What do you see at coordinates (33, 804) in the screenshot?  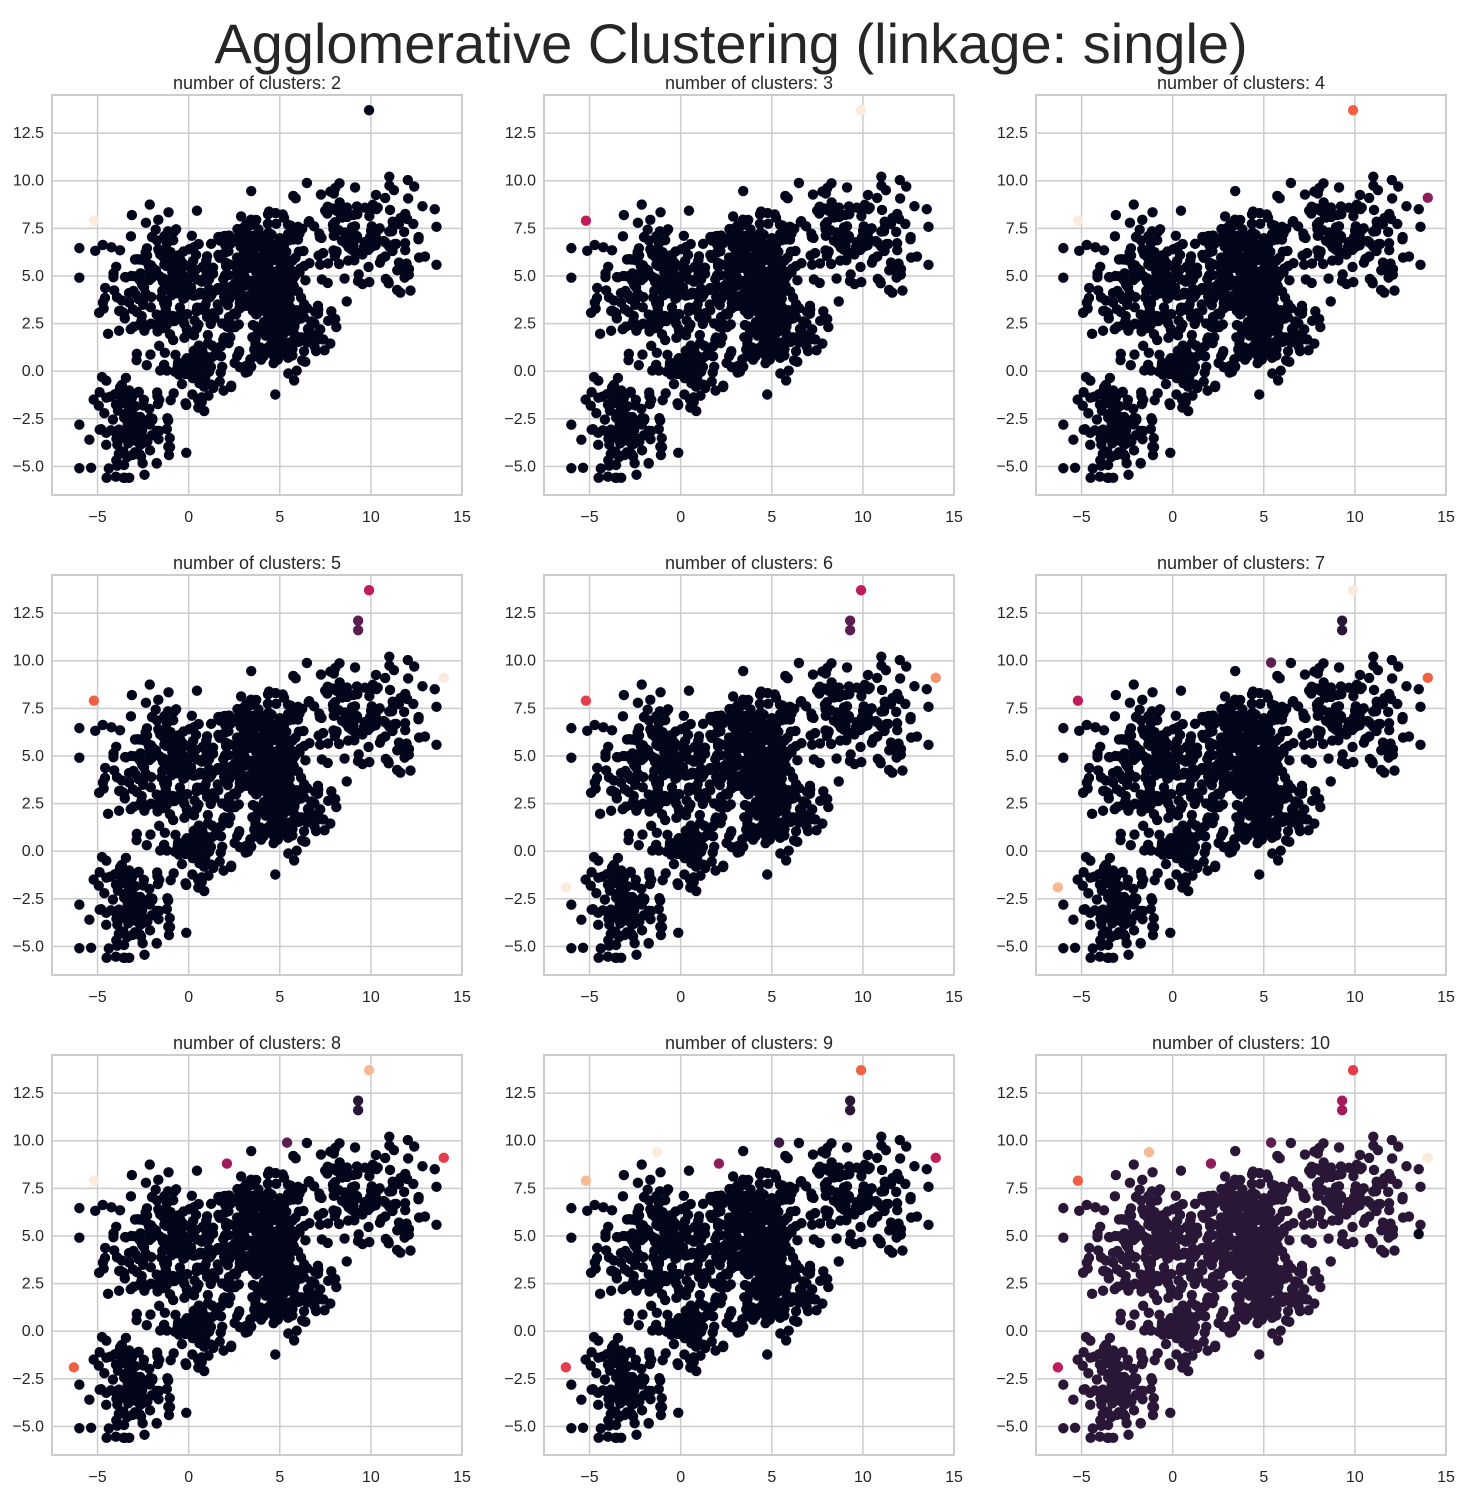 I see `y-tick-label: 2.5` at bounding box center [33, 804].